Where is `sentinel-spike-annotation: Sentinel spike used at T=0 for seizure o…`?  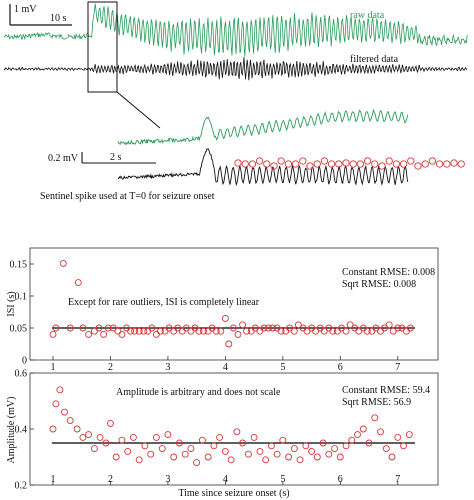
sentinel-spike-annotation: Sentinel spike used at T=0 for seizure o… is located at coordinates (127, 196).